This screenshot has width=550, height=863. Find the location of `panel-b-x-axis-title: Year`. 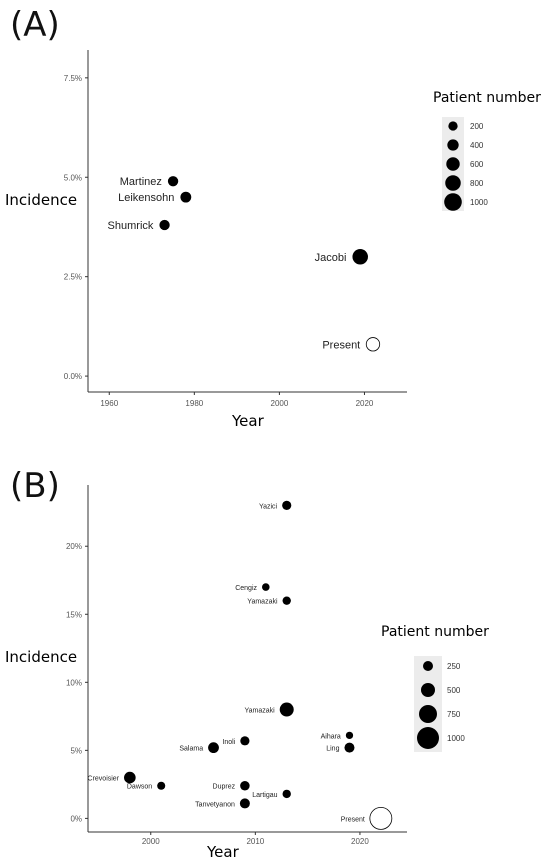

panel-b-x-axis-title: Year is located at coordinates (223, 852).